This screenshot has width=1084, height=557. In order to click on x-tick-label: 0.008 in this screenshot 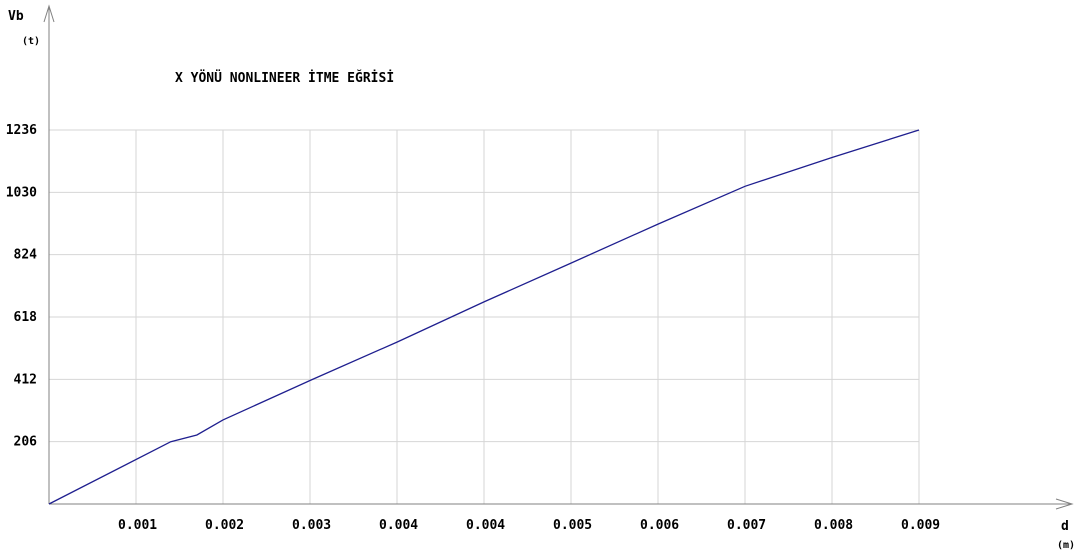, I will do `click(833, 525)`.